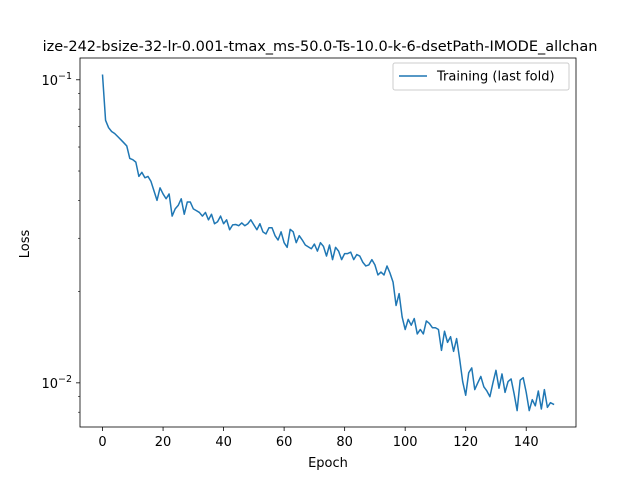  I want to click on legend: Training (last fold), so click(481, 76).